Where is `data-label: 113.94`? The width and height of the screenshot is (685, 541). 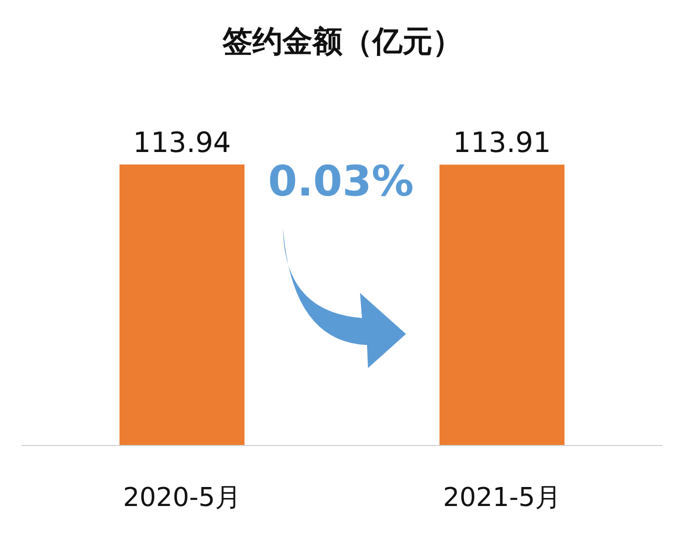 data-label: 113.94 is located at coordinates (182, 143).